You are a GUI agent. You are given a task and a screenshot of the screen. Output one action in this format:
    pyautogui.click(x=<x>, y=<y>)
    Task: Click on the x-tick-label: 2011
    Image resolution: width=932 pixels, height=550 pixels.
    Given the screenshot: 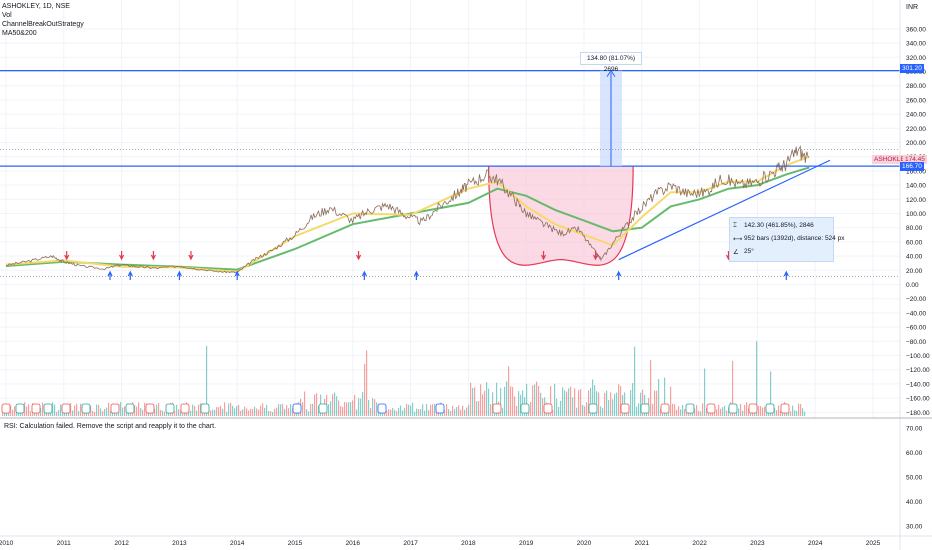 What is the action you would take?
    pyautogui.click(x=64, y=543)
    